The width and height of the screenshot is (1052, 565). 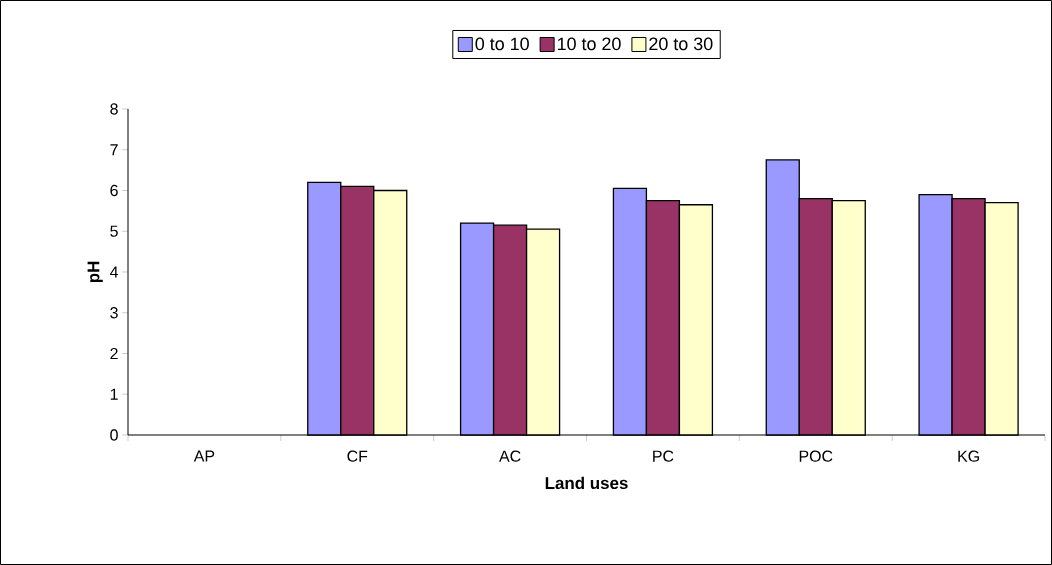 What do you see at coordinates (204, 456) in the screenshot?
I see `x-tick-label: AP` at bounding box center [204, 456].